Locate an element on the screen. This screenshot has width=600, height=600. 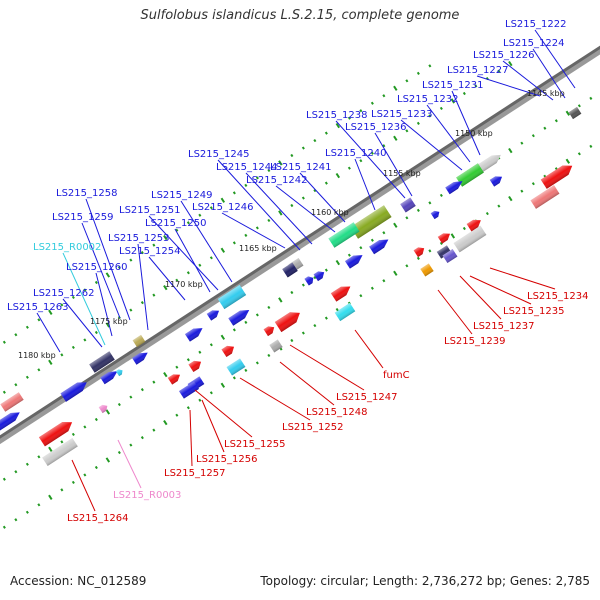
gene-label: LS215_1250 is located at coordinates (175, 223).